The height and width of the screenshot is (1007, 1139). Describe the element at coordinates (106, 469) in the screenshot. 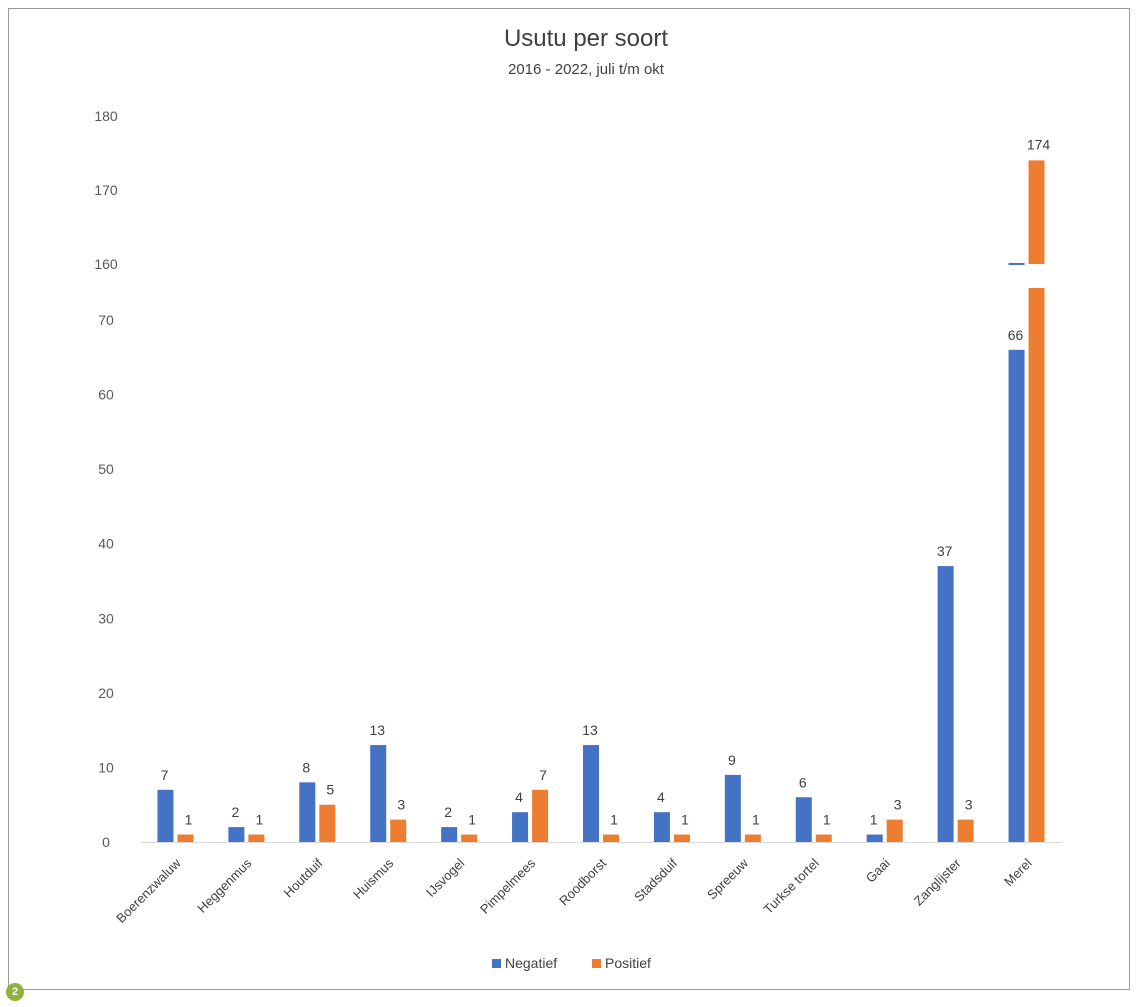

I see `y-tick-label: 50` at that location.